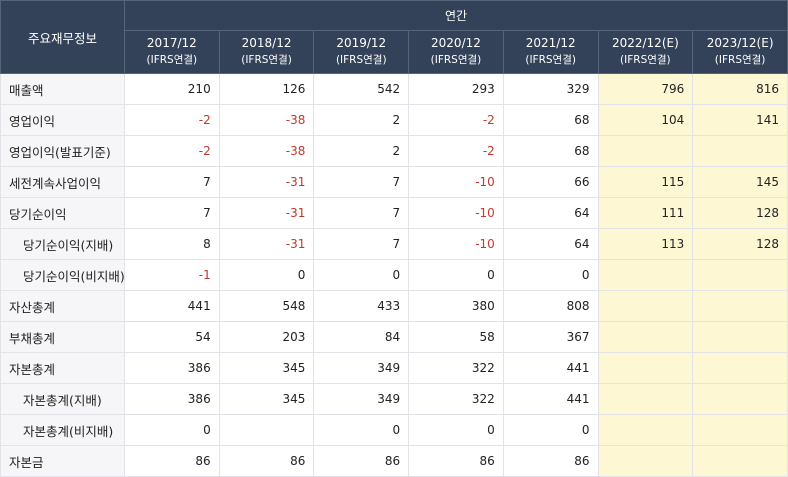 This screenshot has width=788, height=477. What do you see at coordinates (645, 182) in the screenshot?
I see `value-cell: 115` at bounding box center [645, 182].